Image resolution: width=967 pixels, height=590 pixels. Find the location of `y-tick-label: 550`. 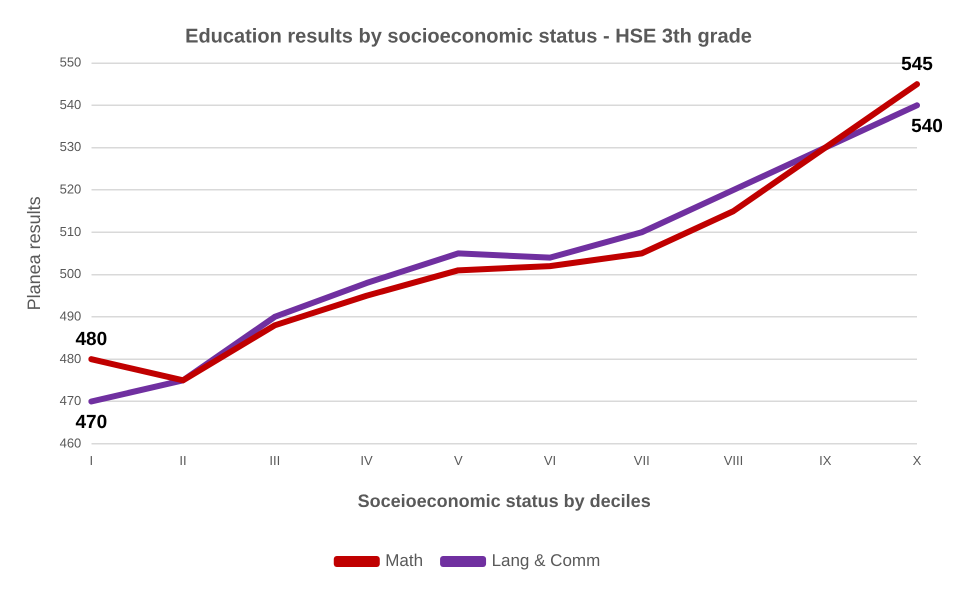

y-tick-label: 550 is located at coordinates (71, 62).